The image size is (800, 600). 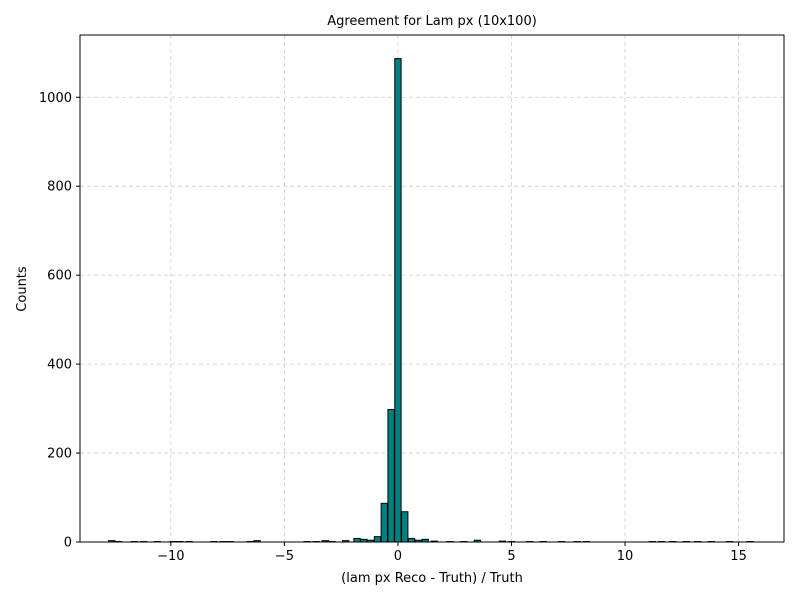 What do you see at coordinates (59, 187) in the screenshot?
I see `y-tick-label: 800` at bounding box center [59, 187].